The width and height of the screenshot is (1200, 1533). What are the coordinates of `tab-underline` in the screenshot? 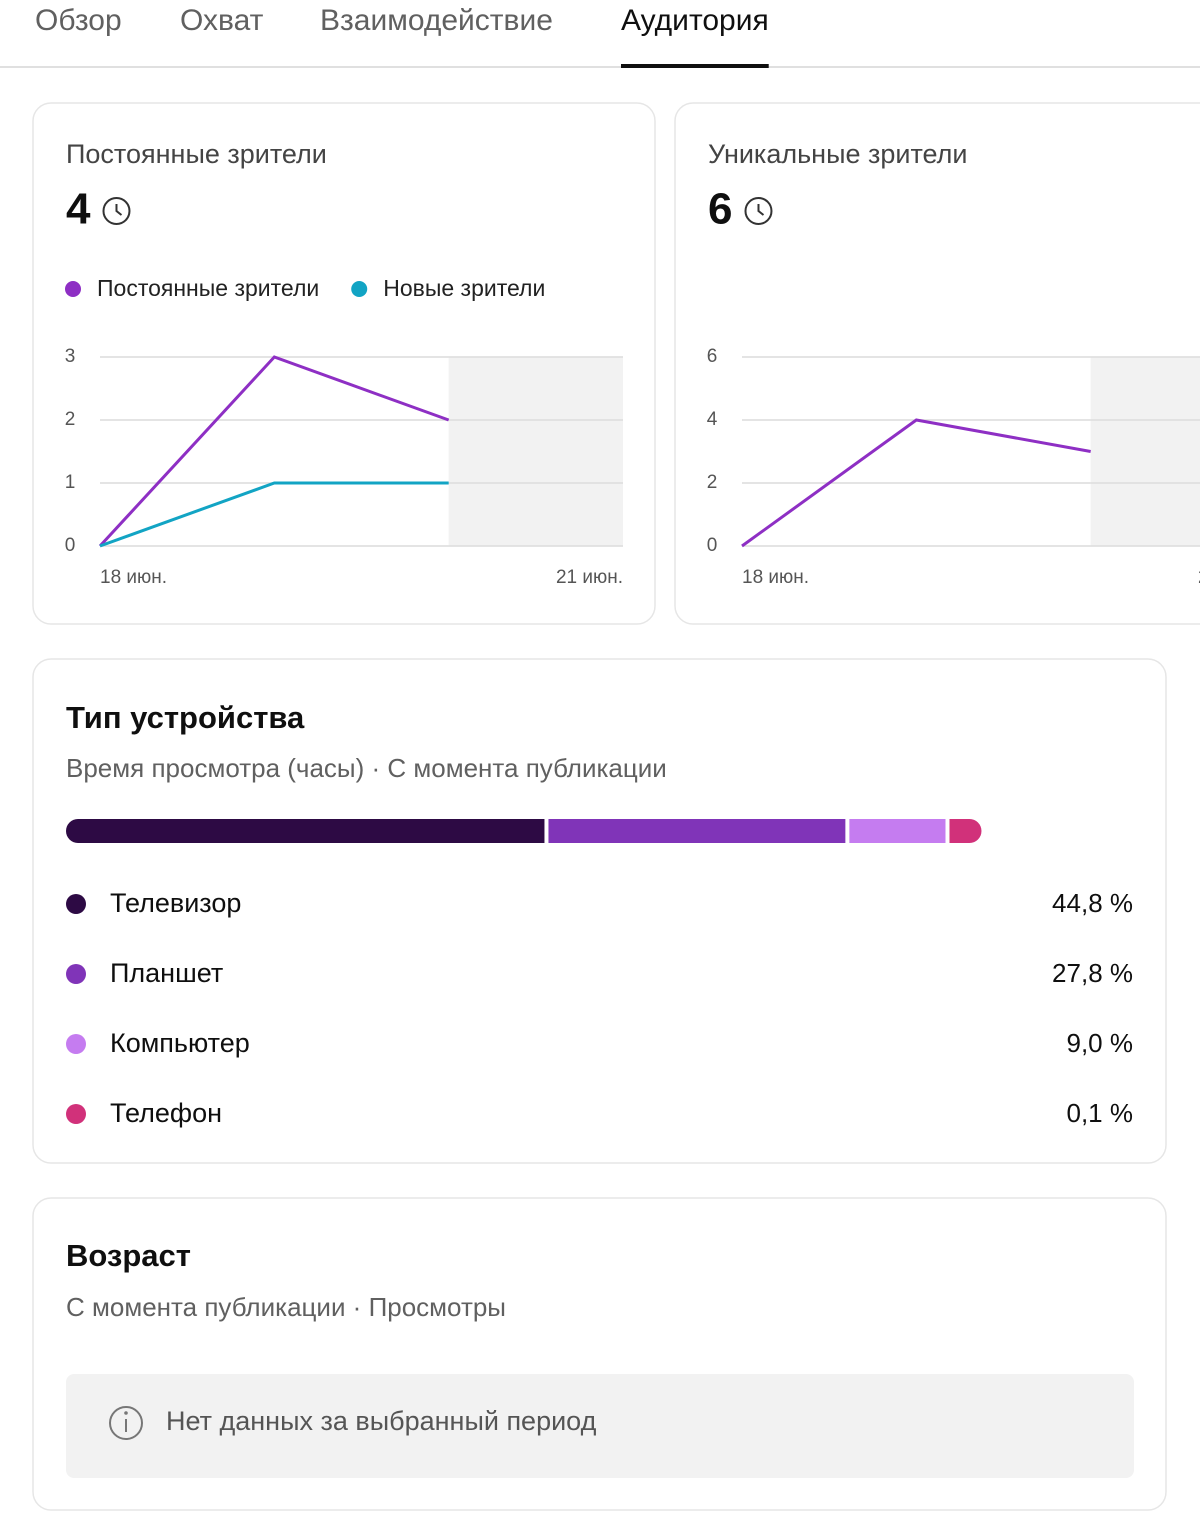 It's located at (695, 66).